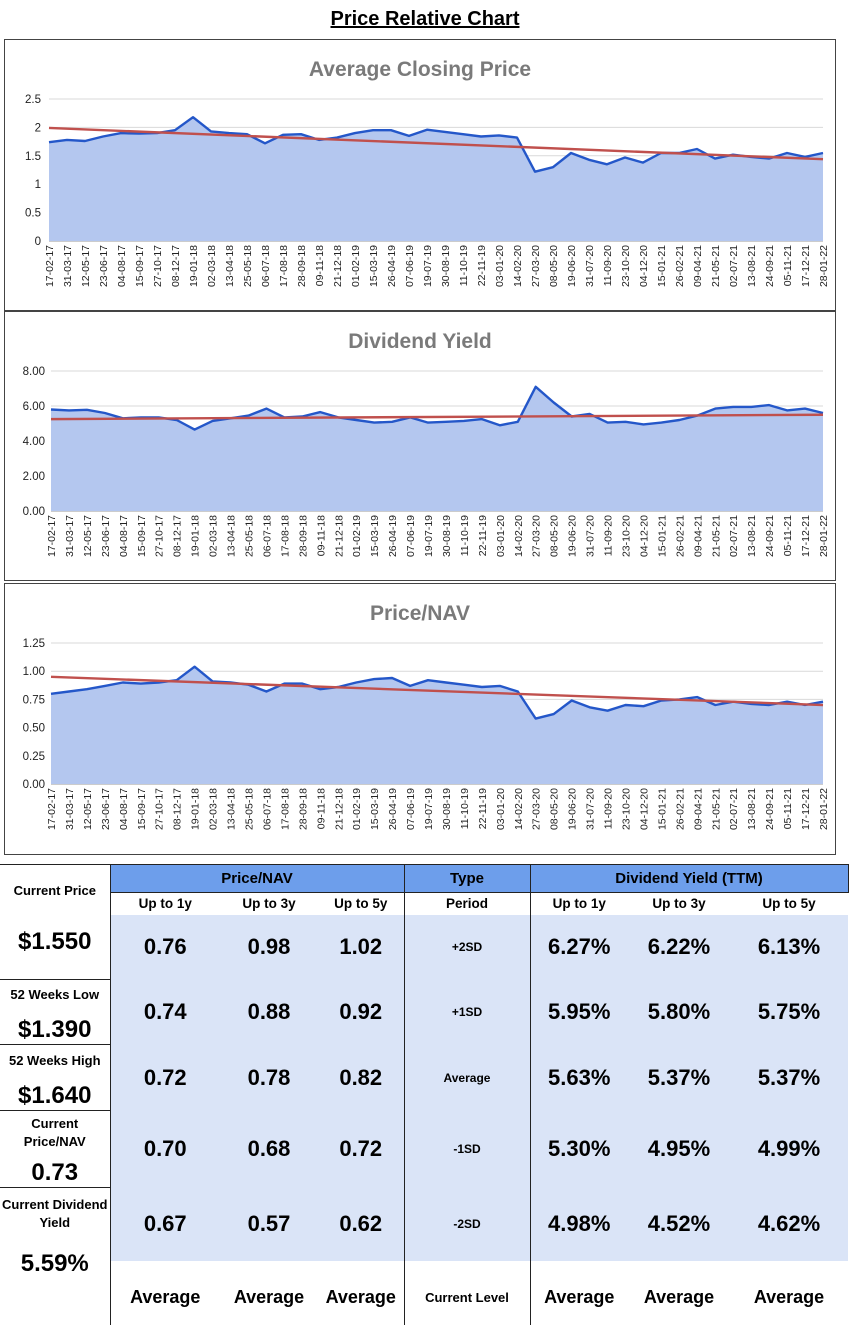 The image size is (850, 1325). I want to click on table-row: 0.76 0.98 1.02 +2SD 6.27% 6.22% 6.13%, so click(424, 947).